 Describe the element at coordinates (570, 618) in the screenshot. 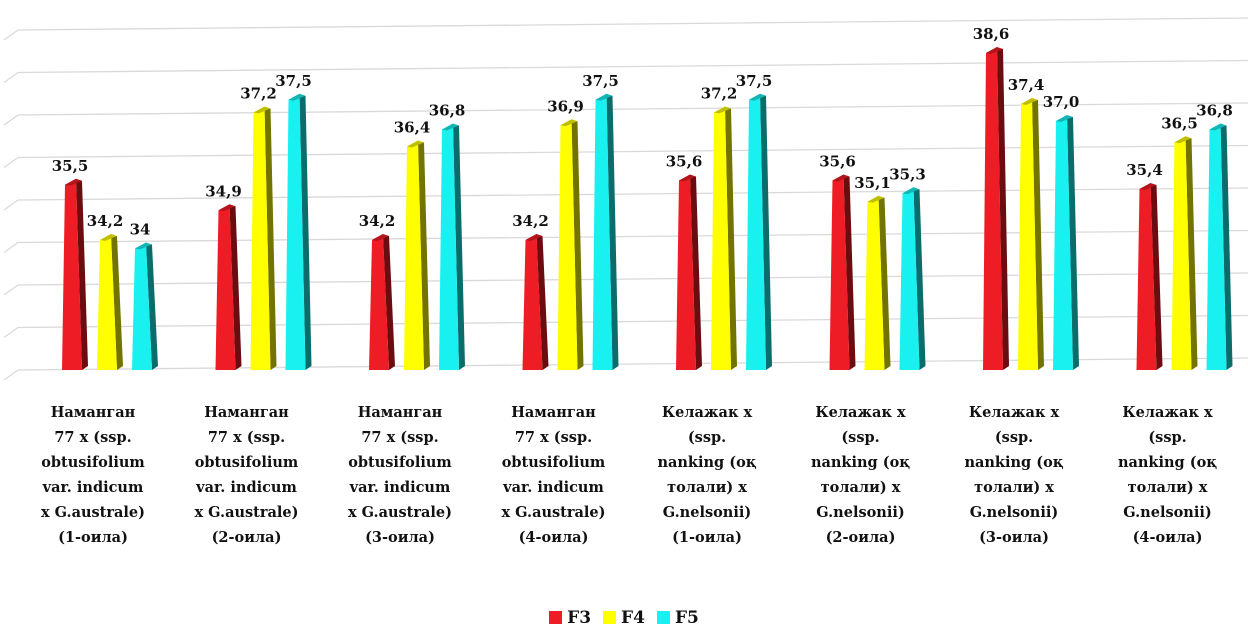

I see `legend-item-f3: F3` at that location.